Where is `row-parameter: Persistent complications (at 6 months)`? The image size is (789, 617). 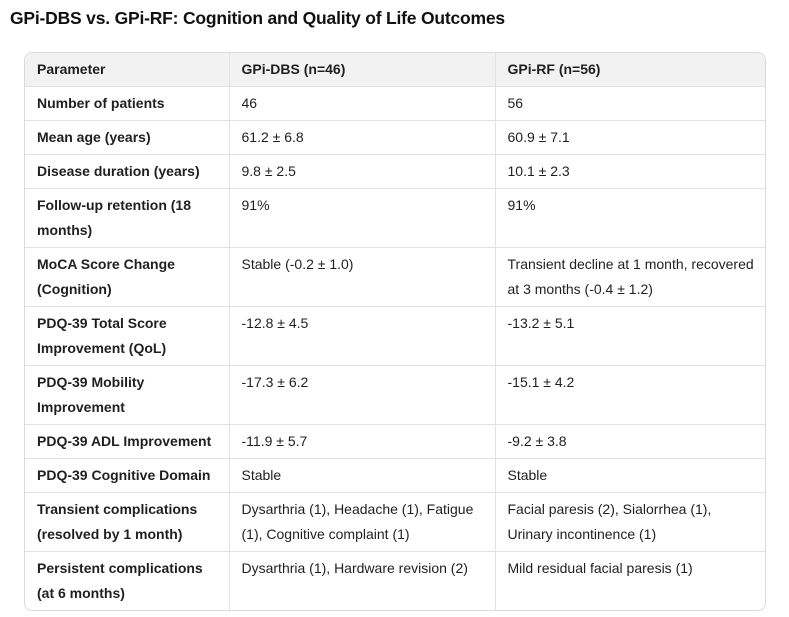 row-parameter: Persistent complications (at 6 months) is located at coordinates (127, 580).